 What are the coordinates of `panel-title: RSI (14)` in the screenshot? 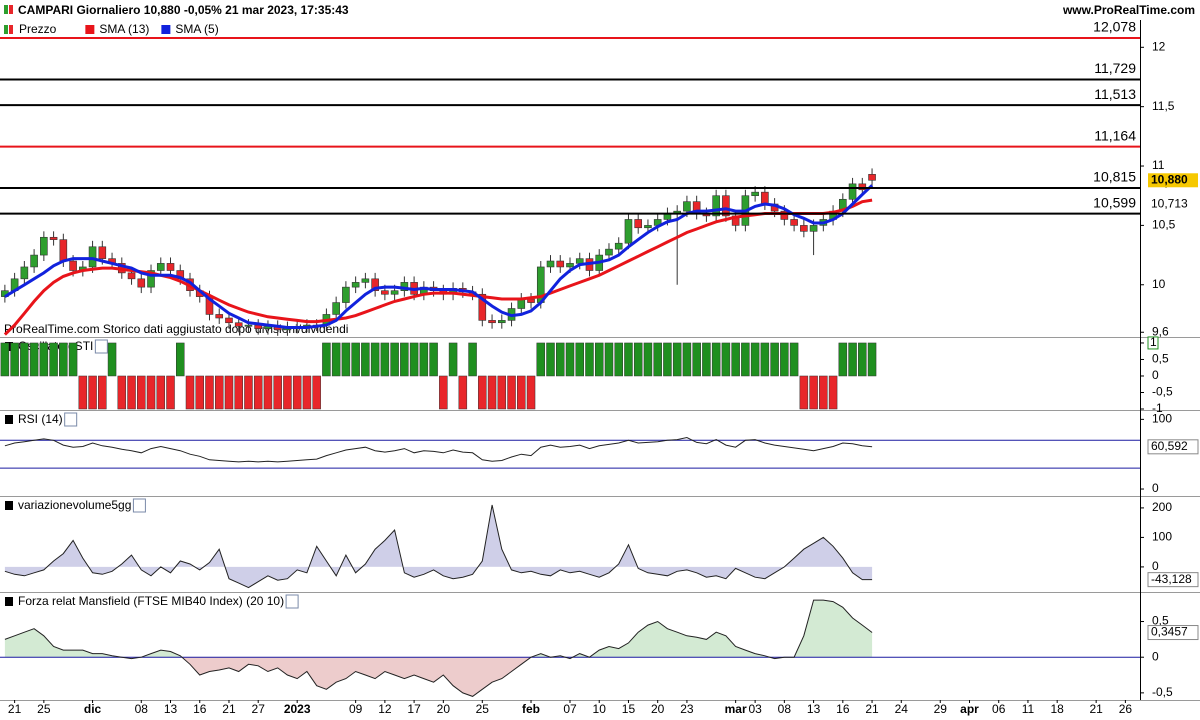 It's located at (40, 419).